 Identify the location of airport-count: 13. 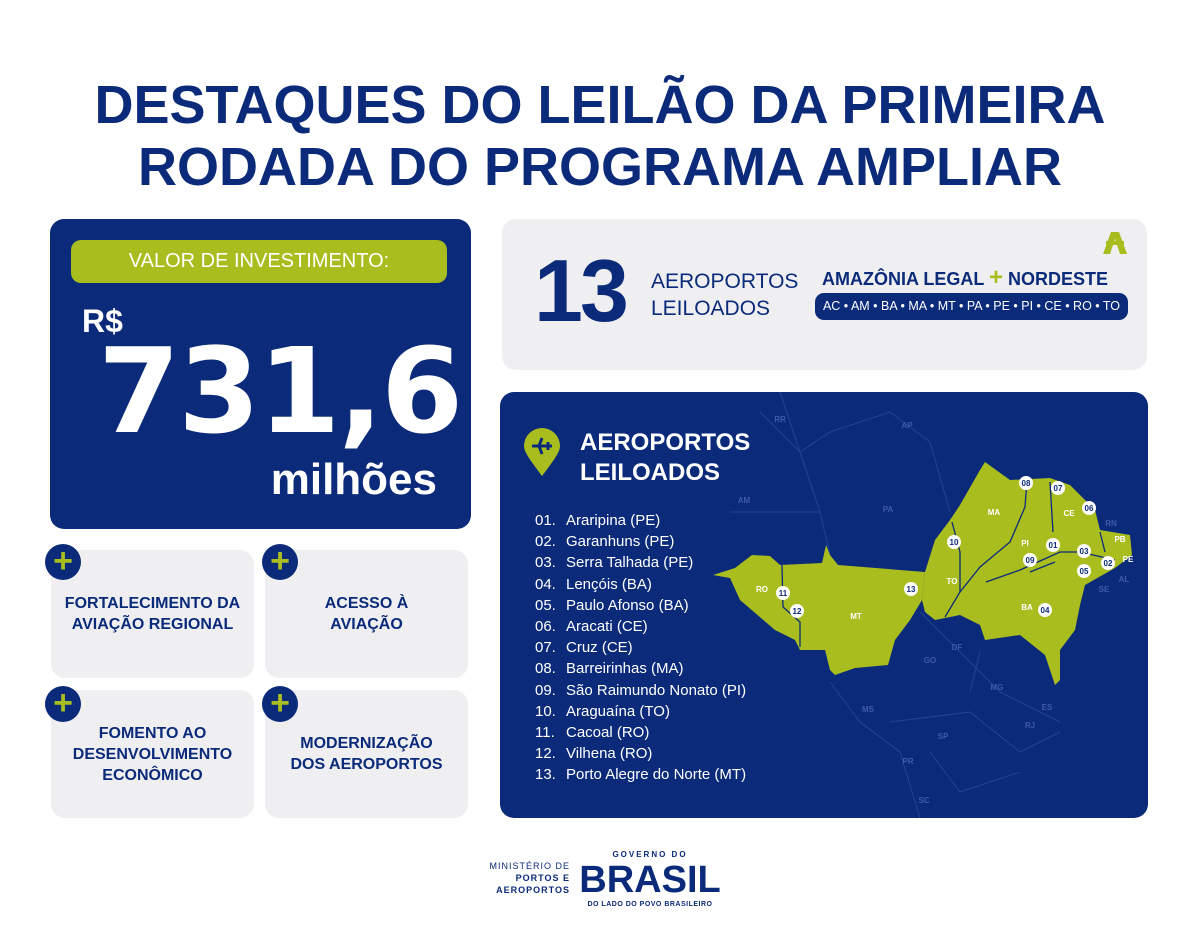
(581, 290).